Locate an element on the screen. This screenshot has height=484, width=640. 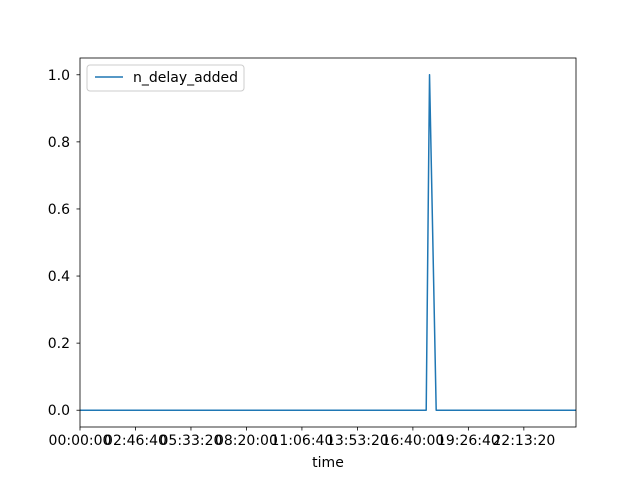
x-tick-label: 08:20:00 is located at coordinates (246, 441).